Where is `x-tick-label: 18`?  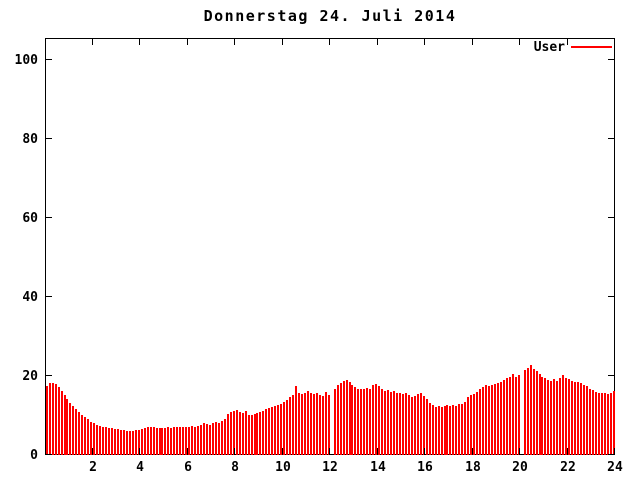
x-tick-label: 18 is located at coordinates (473, 467).